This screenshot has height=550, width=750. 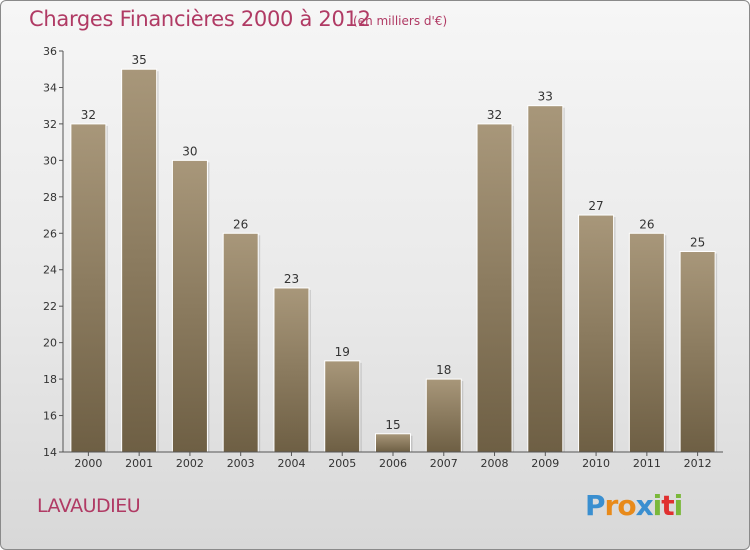 I want to click on data-label: 15, so click(x=392, y=425).